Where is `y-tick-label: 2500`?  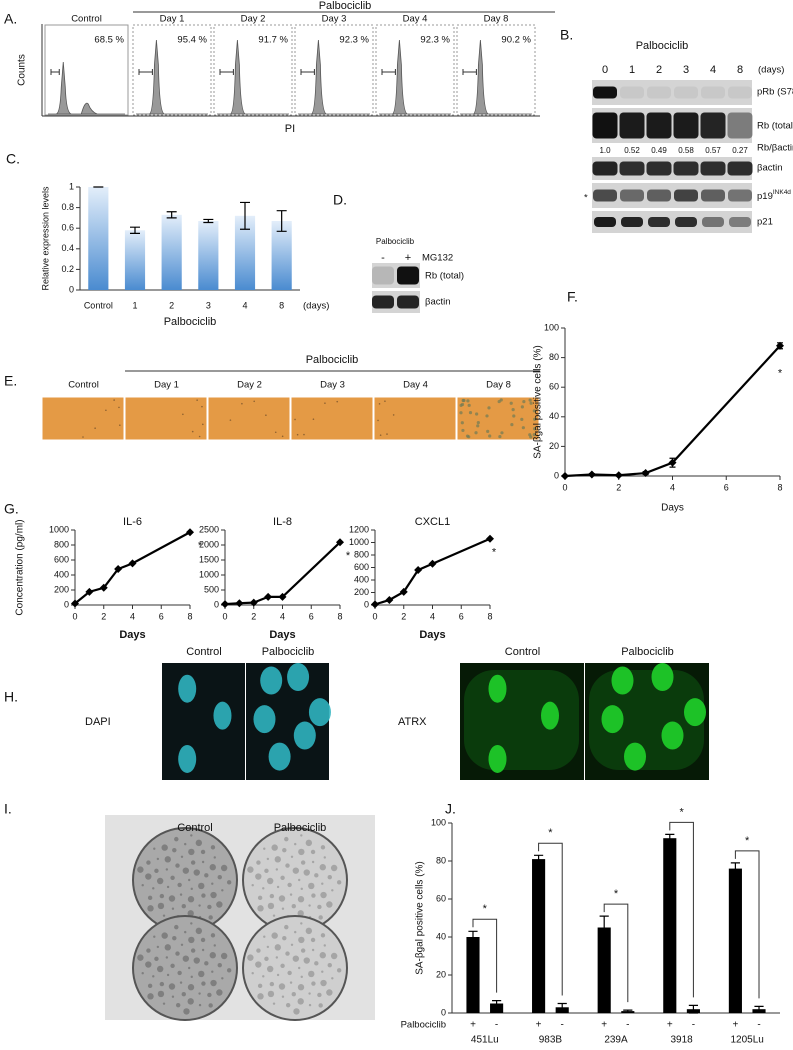
y-tick-label: 2500 is located at coordinates (209, 529).